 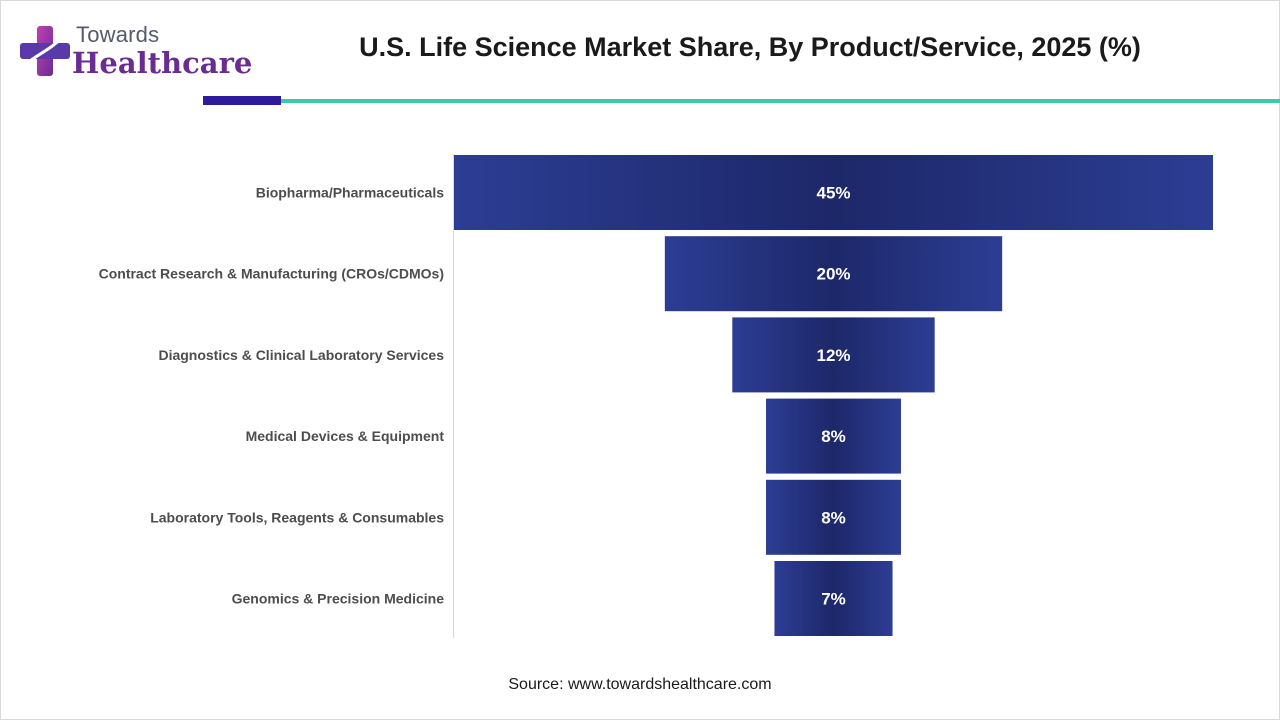 I want to click on category-label: Biopharma/Pharmaceuticals, so click(x=350, y=193).